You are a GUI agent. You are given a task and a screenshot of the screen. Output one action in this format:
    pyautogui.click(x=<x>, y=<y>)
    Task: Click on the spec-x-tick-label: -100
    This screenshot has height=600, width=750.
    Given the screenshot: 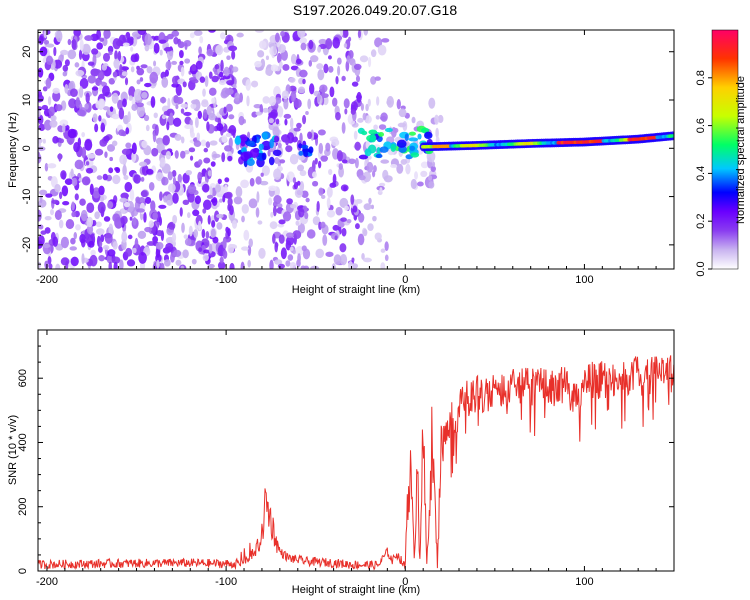 What is the action you would take?
    pyautogui.click(x=226, y=280)
    